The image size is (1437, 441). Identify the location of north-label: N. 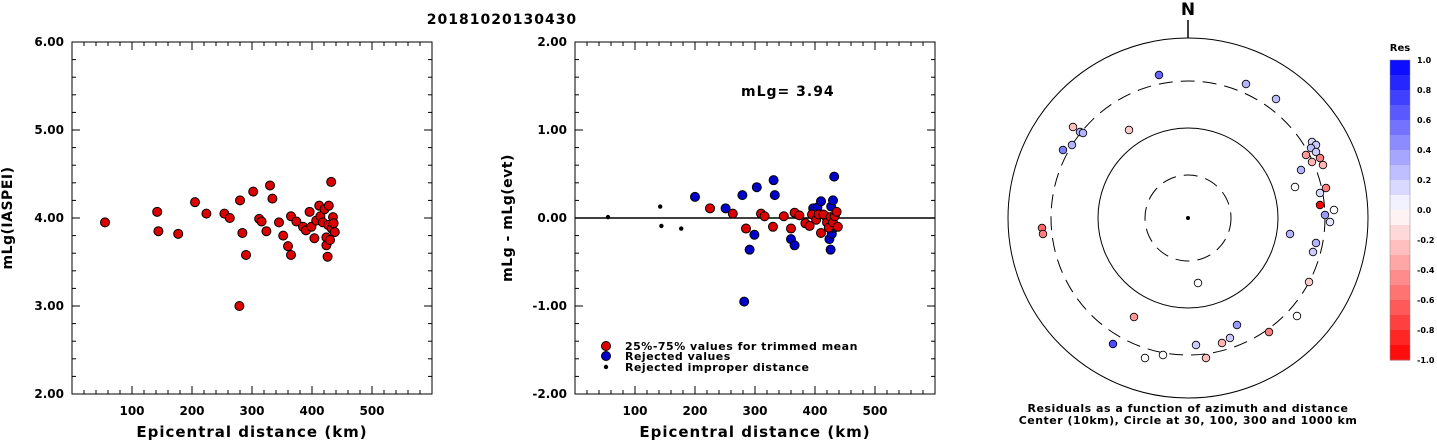
(1188, 10).